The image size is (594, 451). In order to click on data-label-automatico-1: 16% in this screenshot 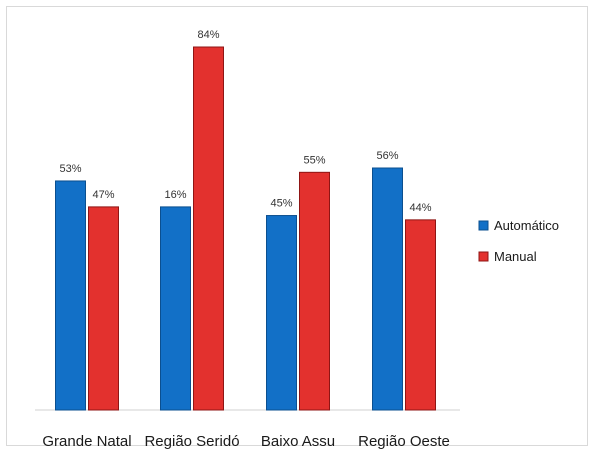, I will do `click(175, 195)`.